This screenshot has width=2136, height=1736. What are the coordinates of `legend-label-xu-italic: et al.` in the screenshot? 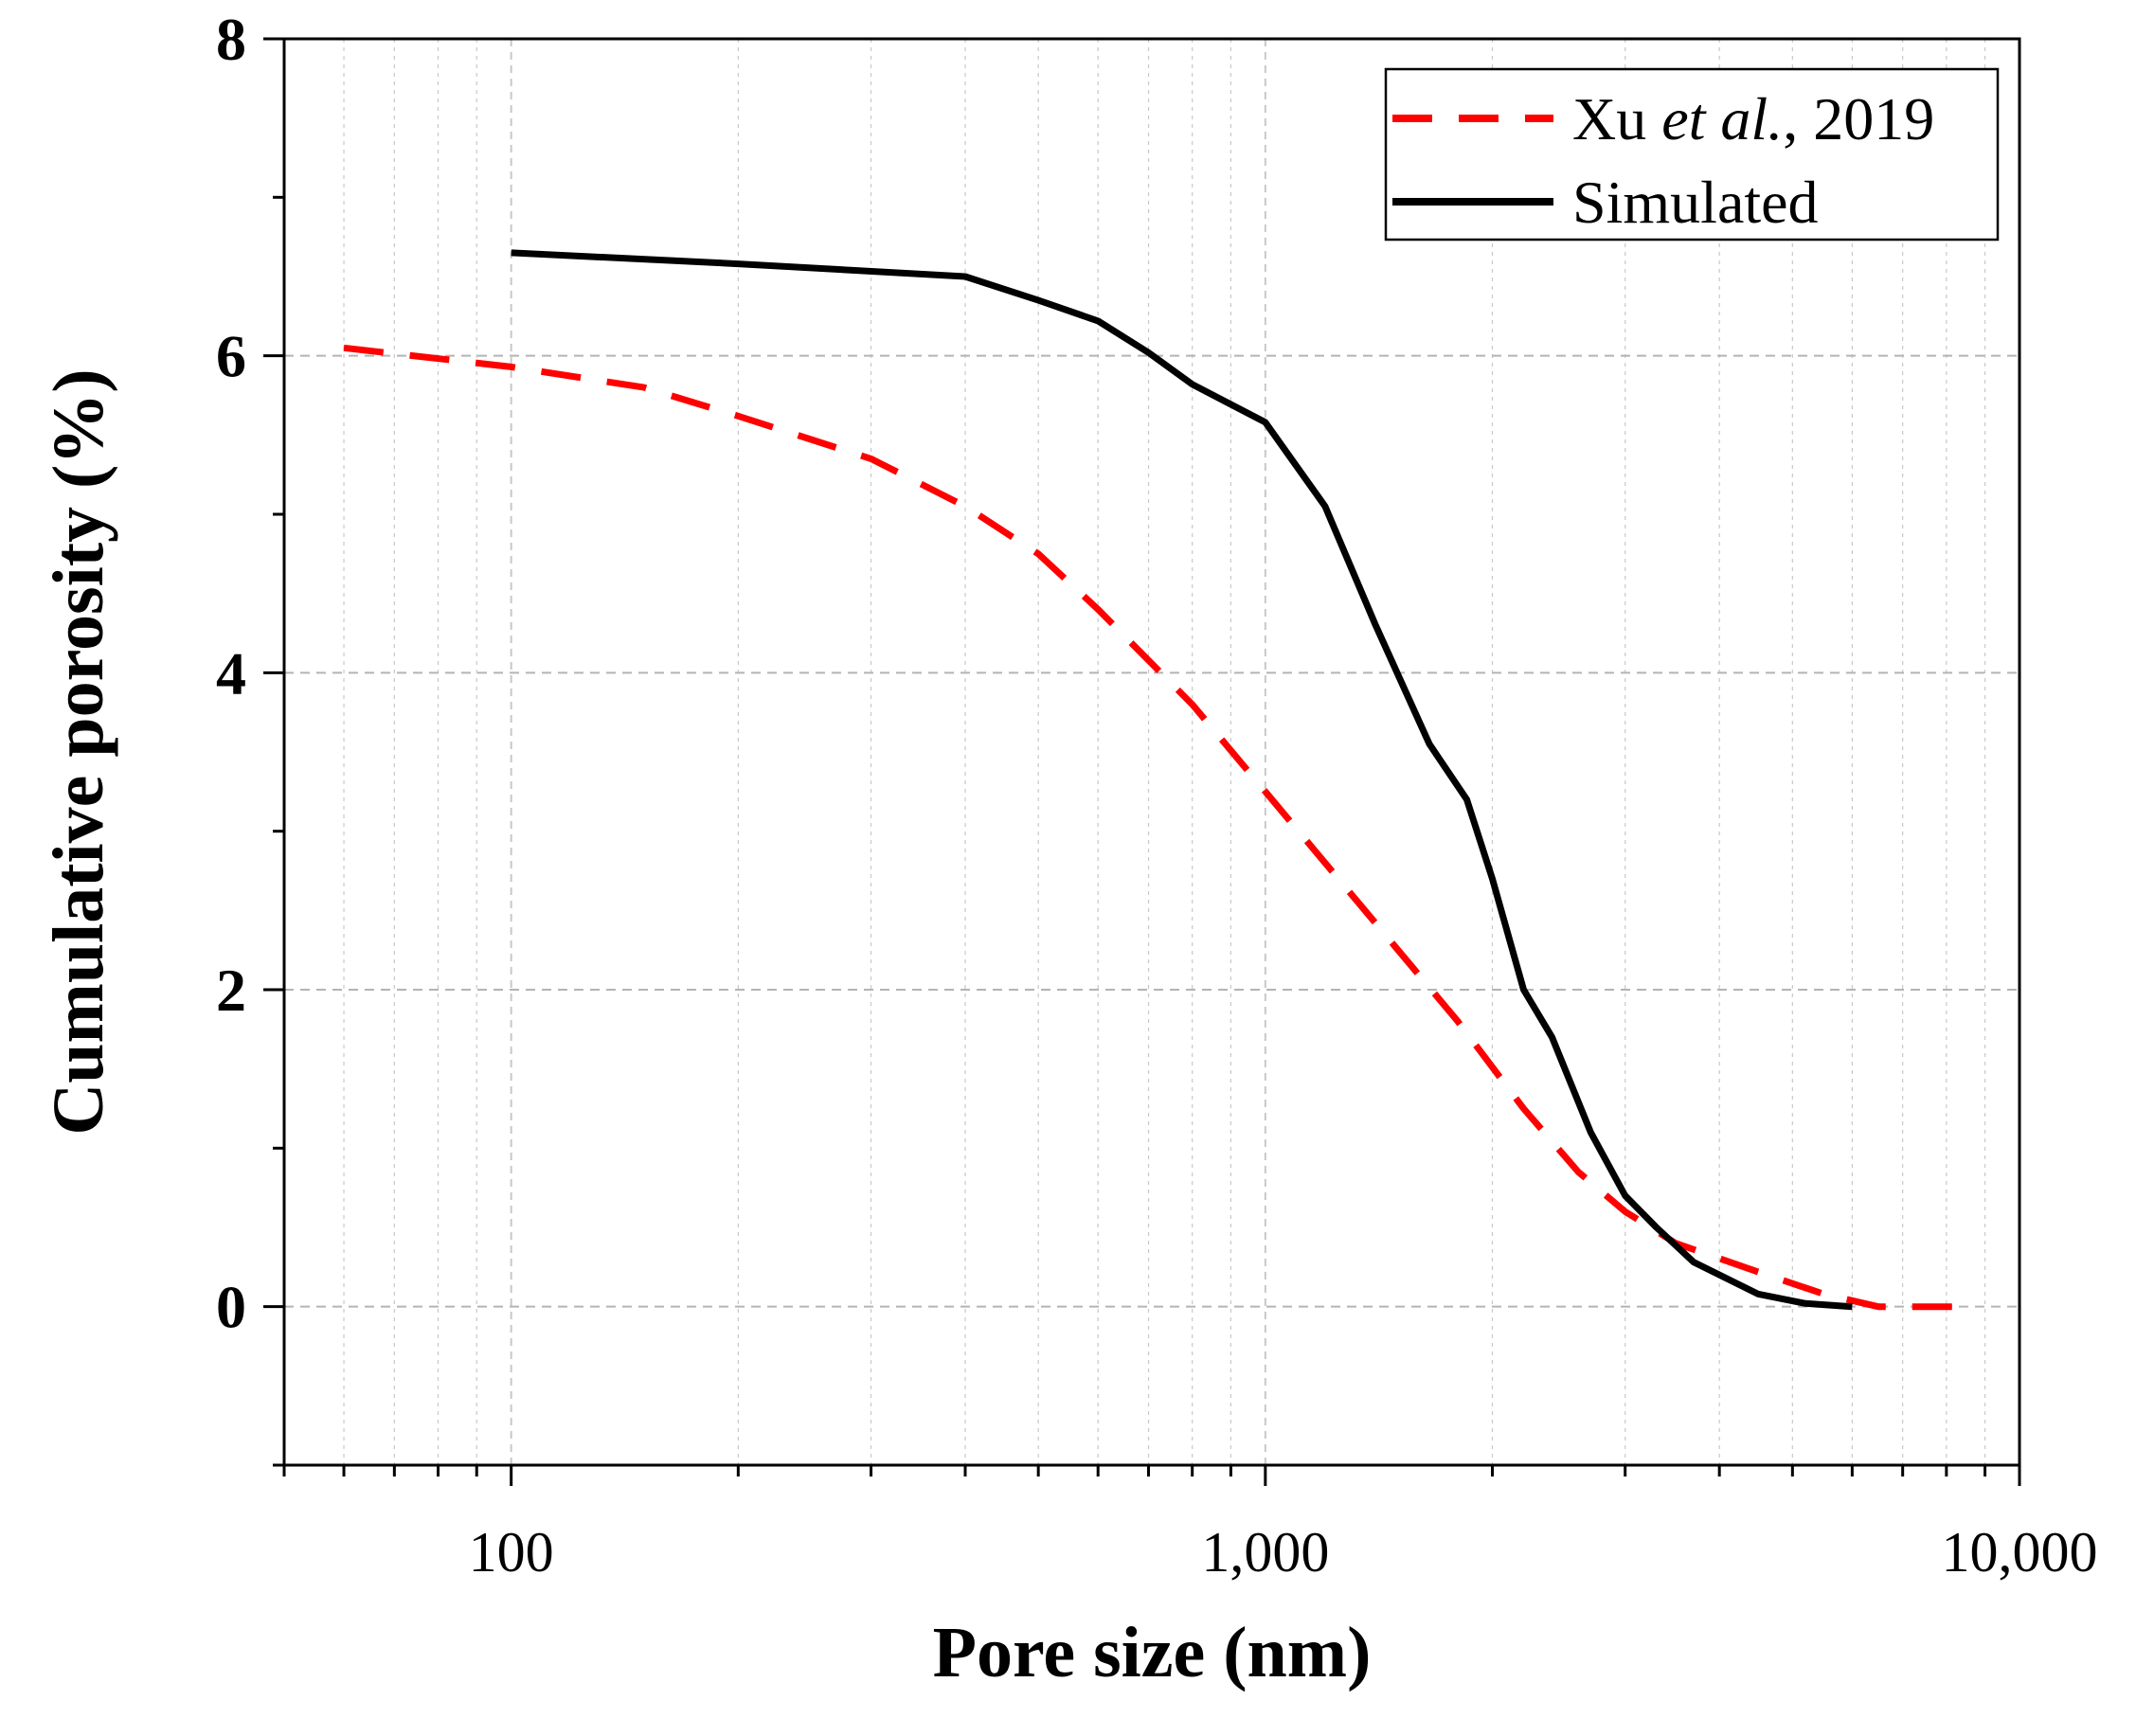 It's located at (1722, 118).